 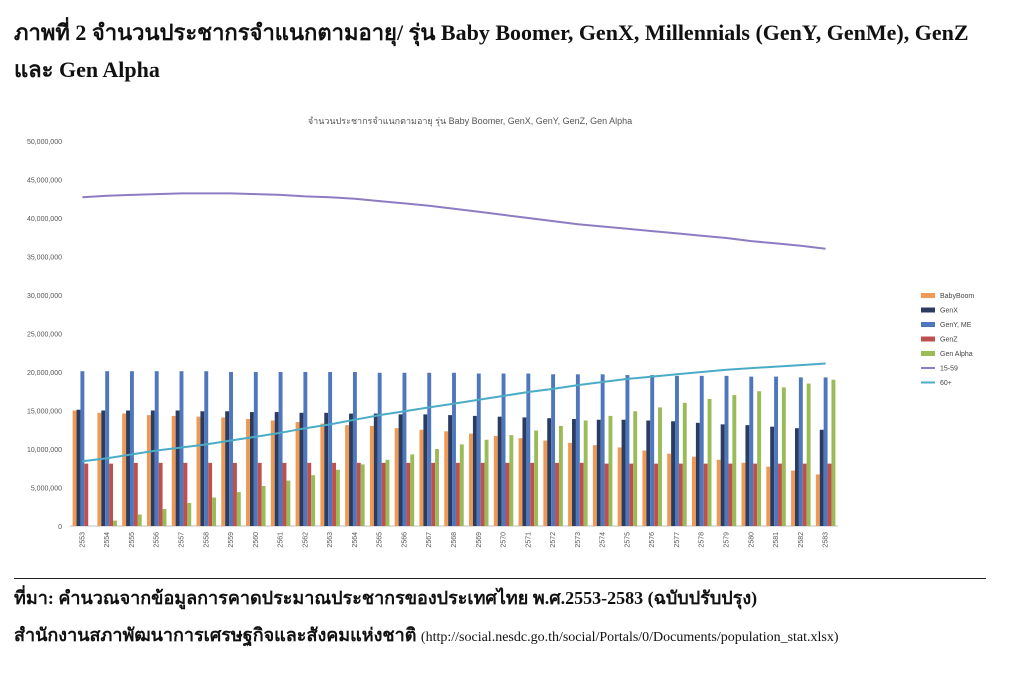 I want to click on legend-label: BabyBoom, so click(x=957, y=296).